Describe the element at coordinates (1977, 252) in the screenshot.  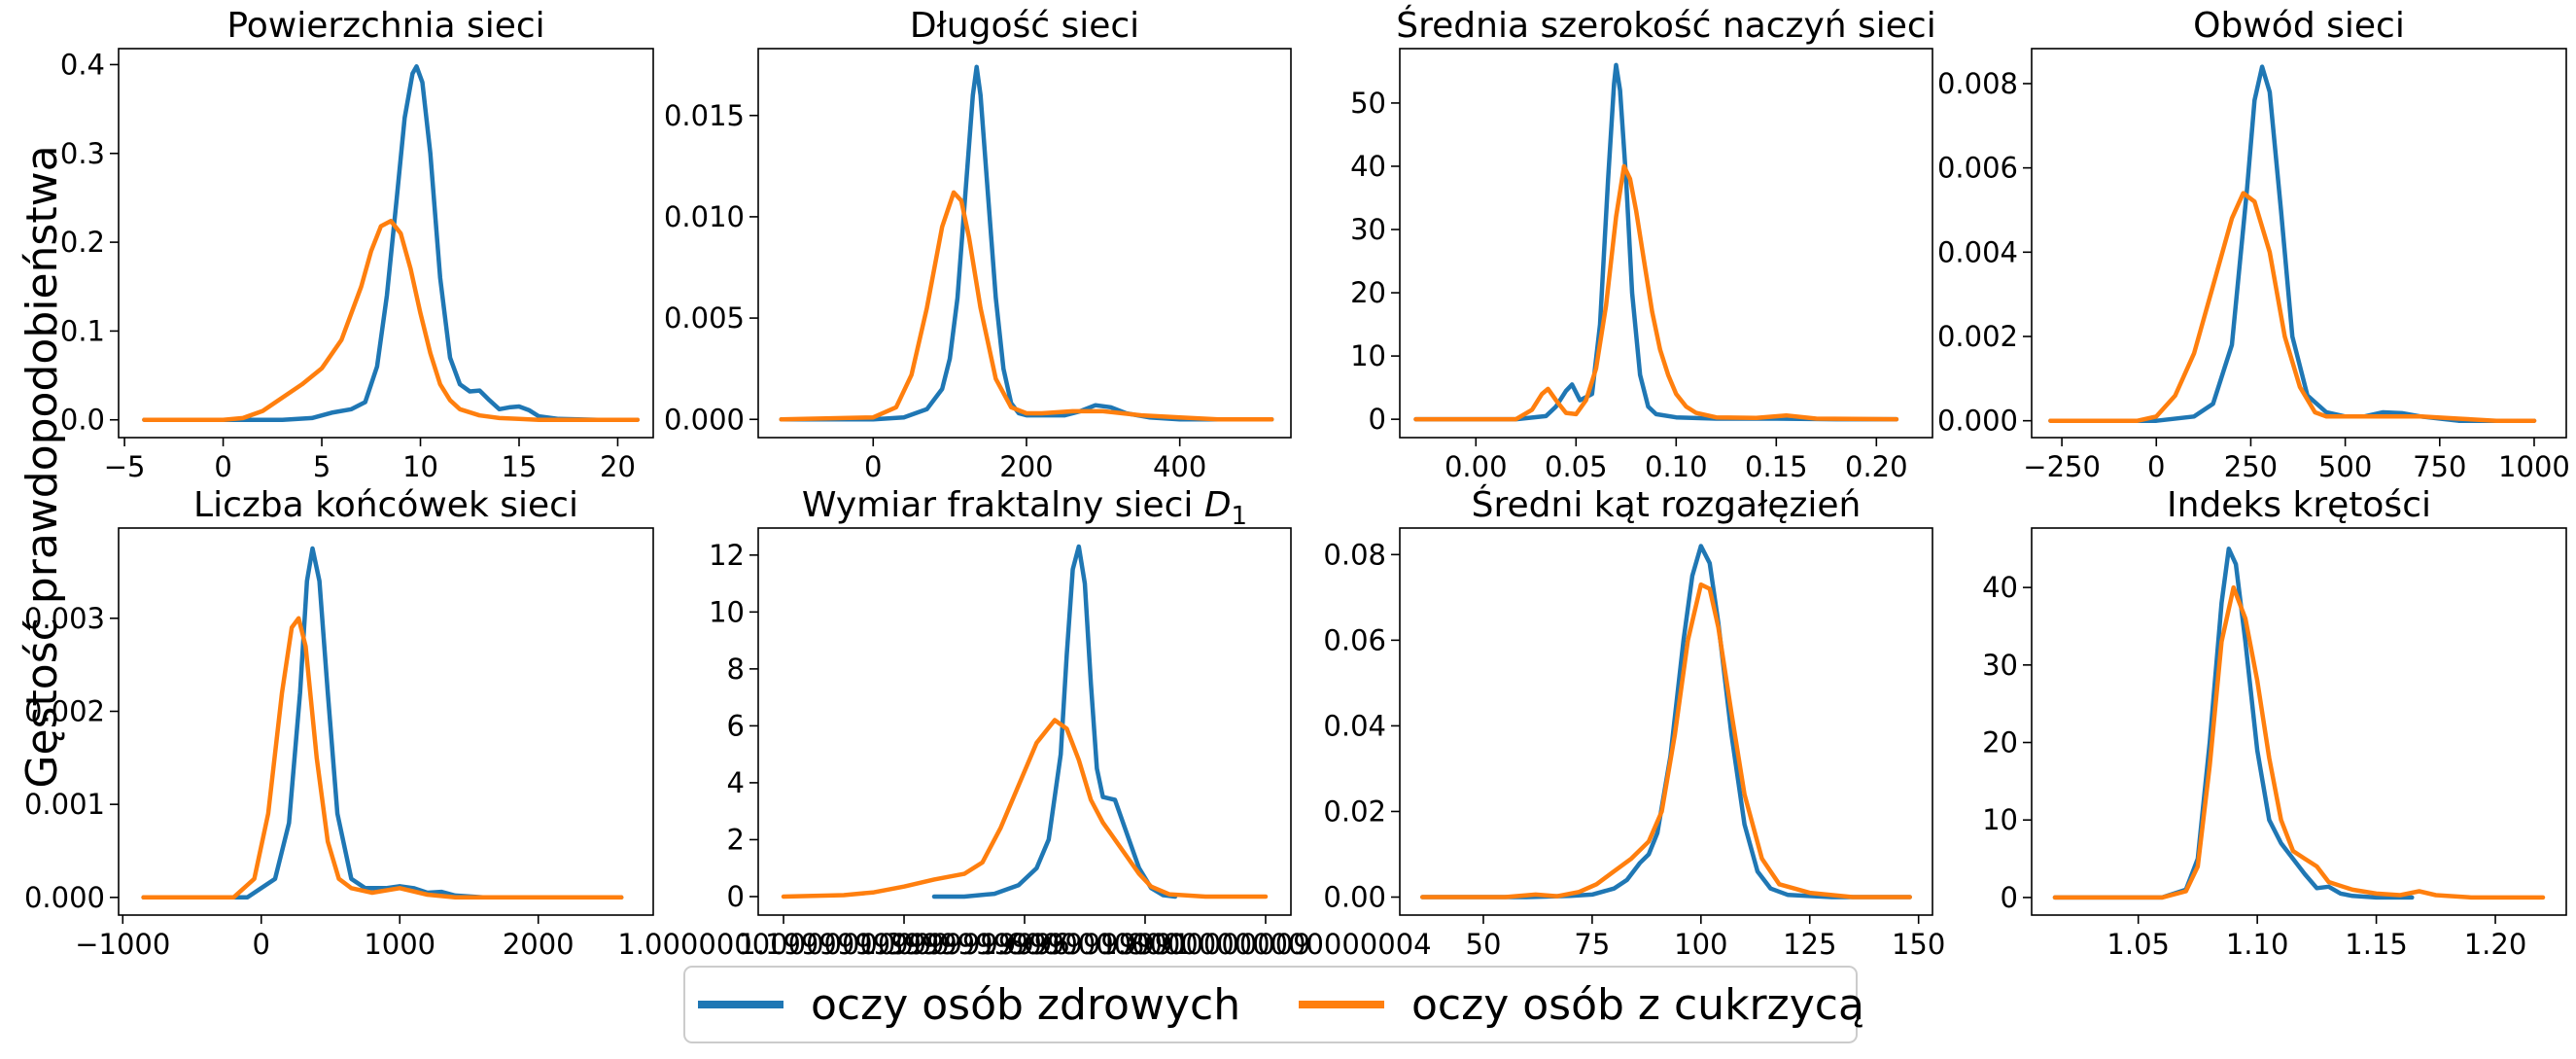
I see `y-tick-label: 0.004` at that location.